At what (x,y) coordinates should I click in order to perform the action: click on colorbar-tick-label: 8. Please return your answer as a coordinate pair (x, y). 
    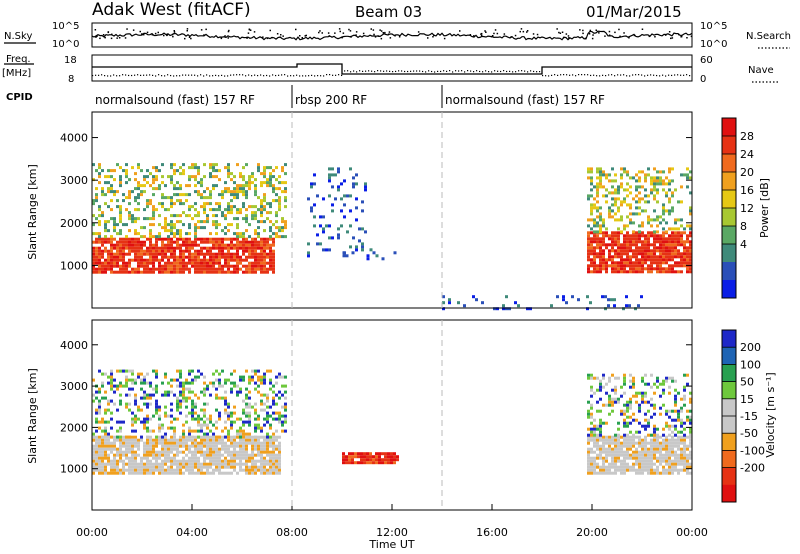
    Looking at the image, I should click on (743, 226).